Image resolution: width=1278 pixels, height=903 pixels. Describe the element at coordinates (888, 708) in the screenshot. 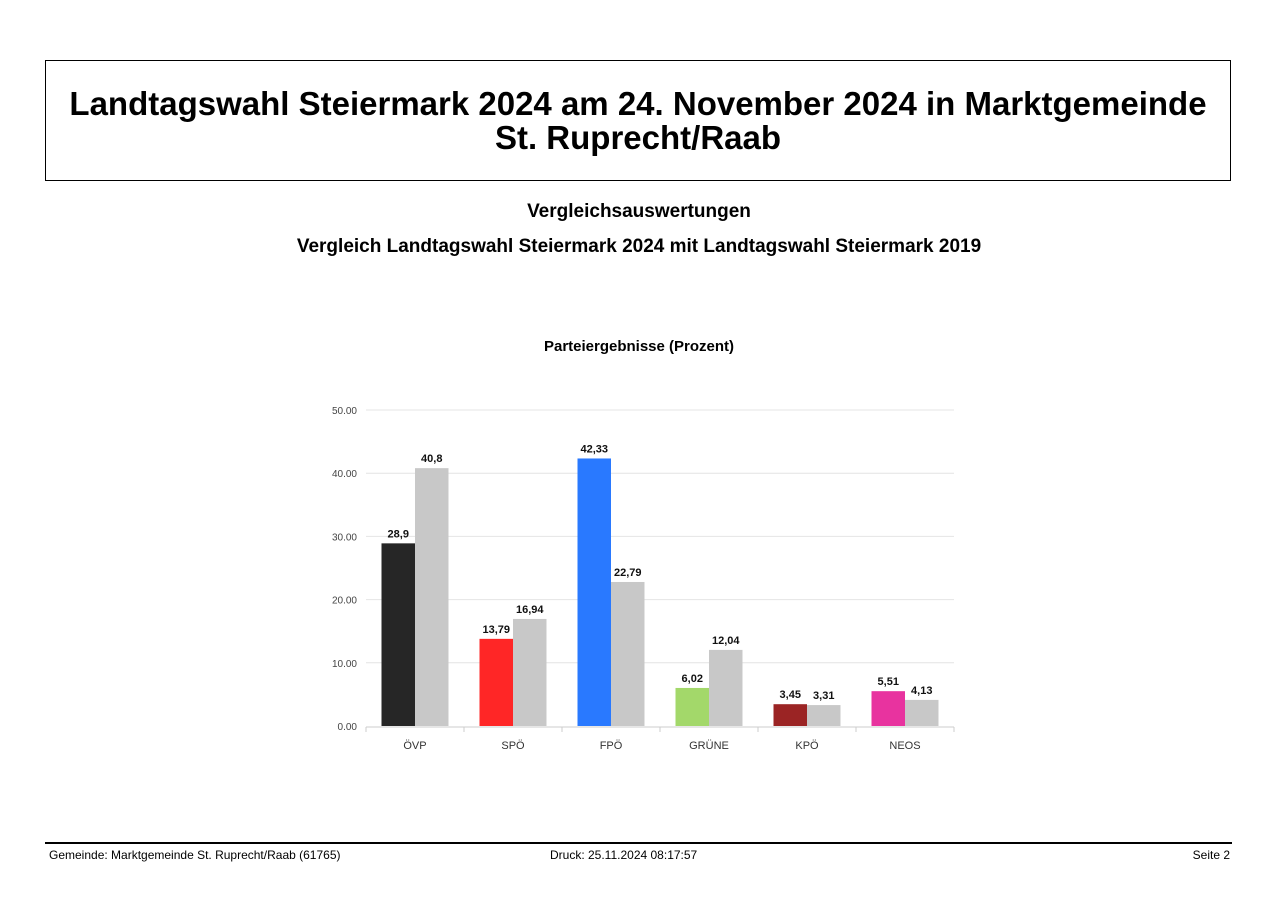

I see `bar-neos-2024` at that location.